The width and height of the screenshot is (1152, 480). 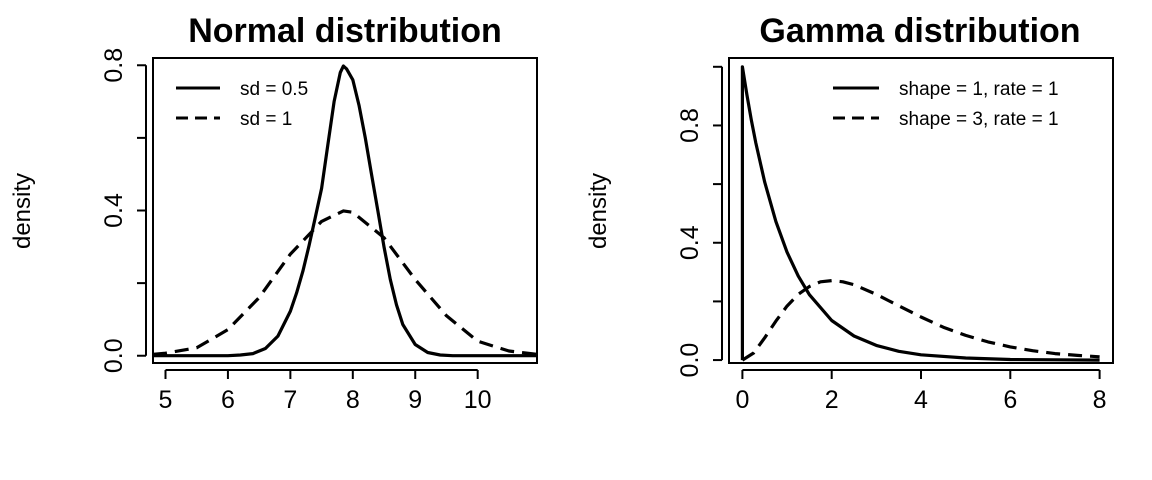 What do you see at coordinates (166, 400) in the screenshot?
I see `x-tick-label: 5` at bounding box center [166, 400].